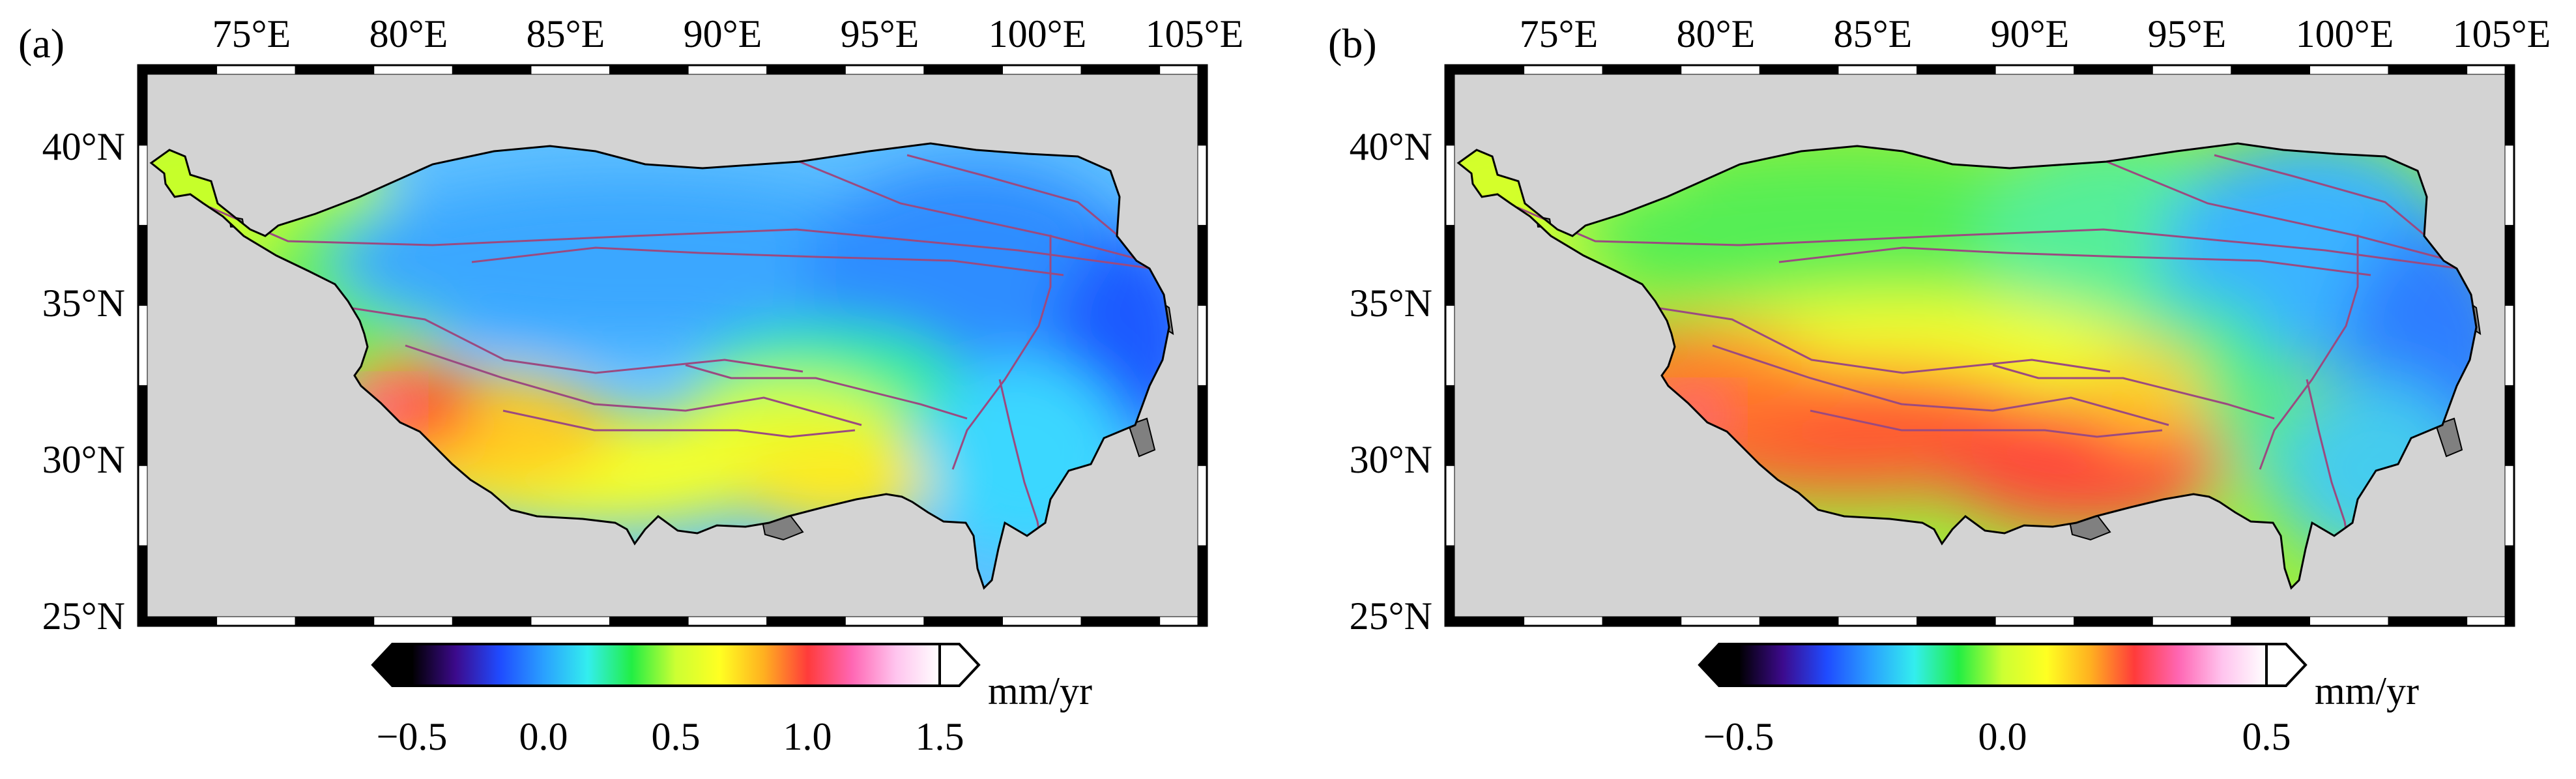 This screenshot has width=2576, height=779. I want to click on panel-a-colorbar-ramp, so click(676, 665).